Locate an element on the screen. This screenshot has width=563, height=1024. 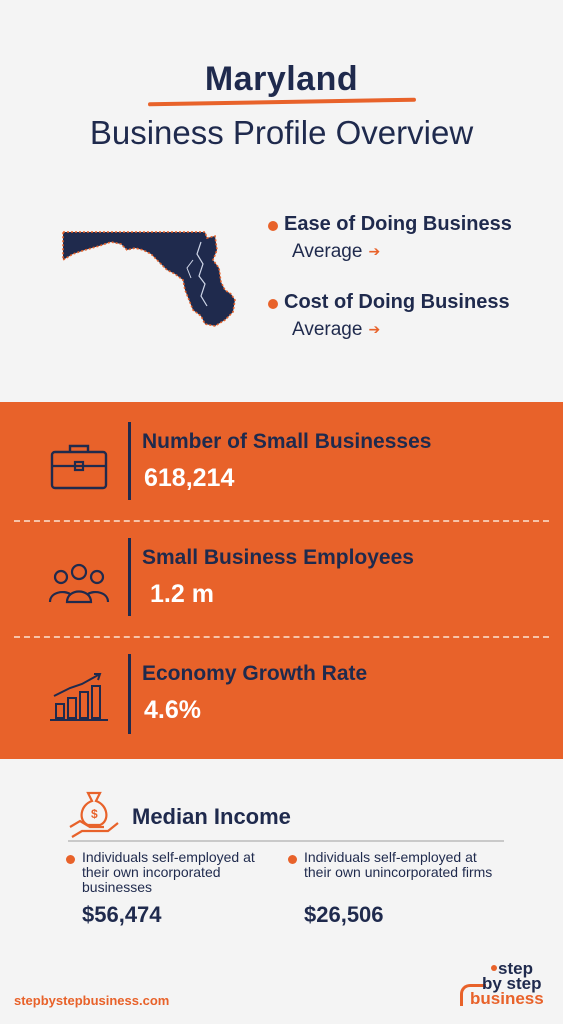
stat-small-businesses: Number of Small Businesses 618,214 is located at coordinates (281, 469).